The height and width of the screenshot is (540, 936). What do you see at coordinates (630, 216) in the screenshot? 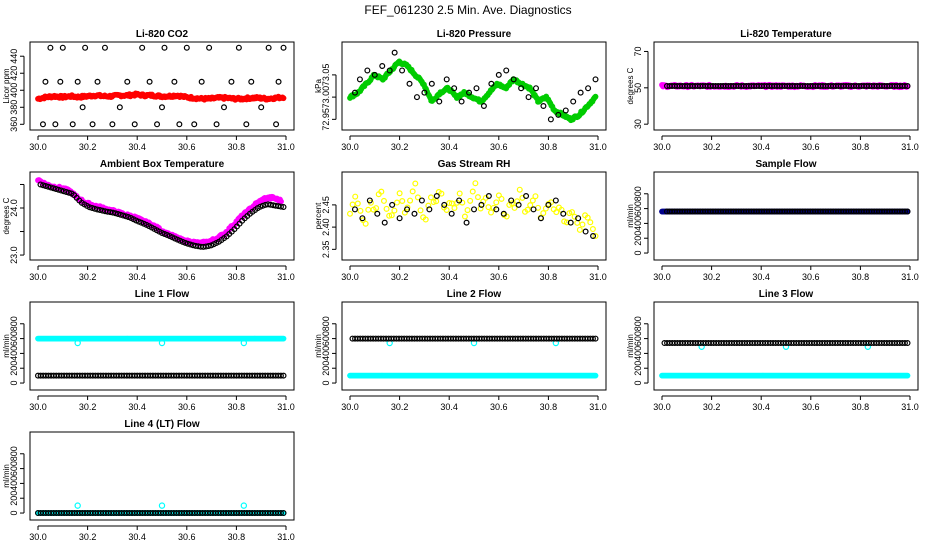
I see `y-axis-label: ml/min` at bounding box center [630, 216].